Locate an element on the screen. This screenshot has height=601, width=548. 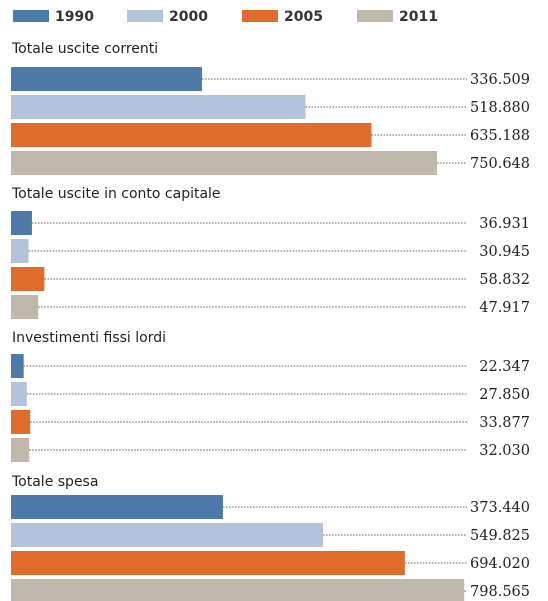
value-label: 27.850 is located at coordinates (504, 395).